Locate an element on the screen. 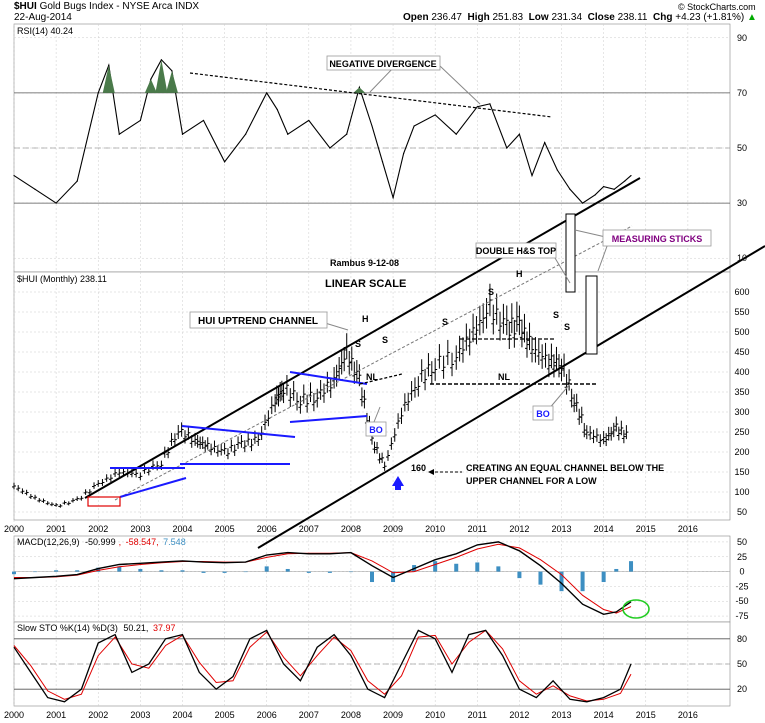 This screenshot has height=723, width=765. annotation-bo-1: BO is located at coordinates (376, 430).